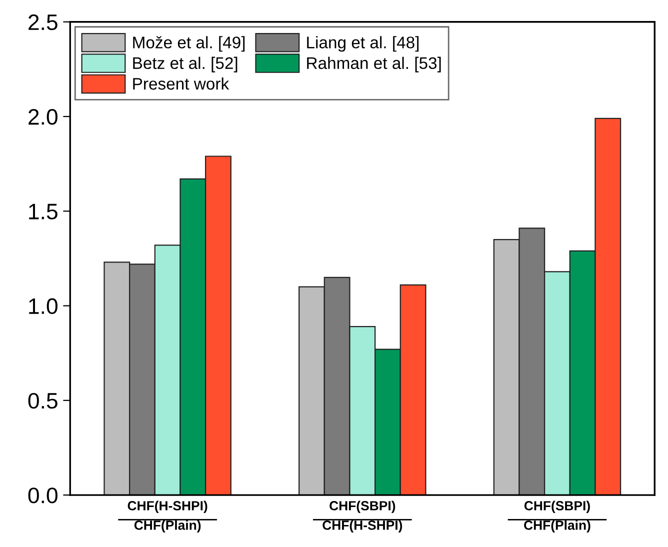 The image size is (668, 547). Describe the element at coordinates (363, 44) in the screenshot. I see `legend-label: Liang et al. [48]` at that location.